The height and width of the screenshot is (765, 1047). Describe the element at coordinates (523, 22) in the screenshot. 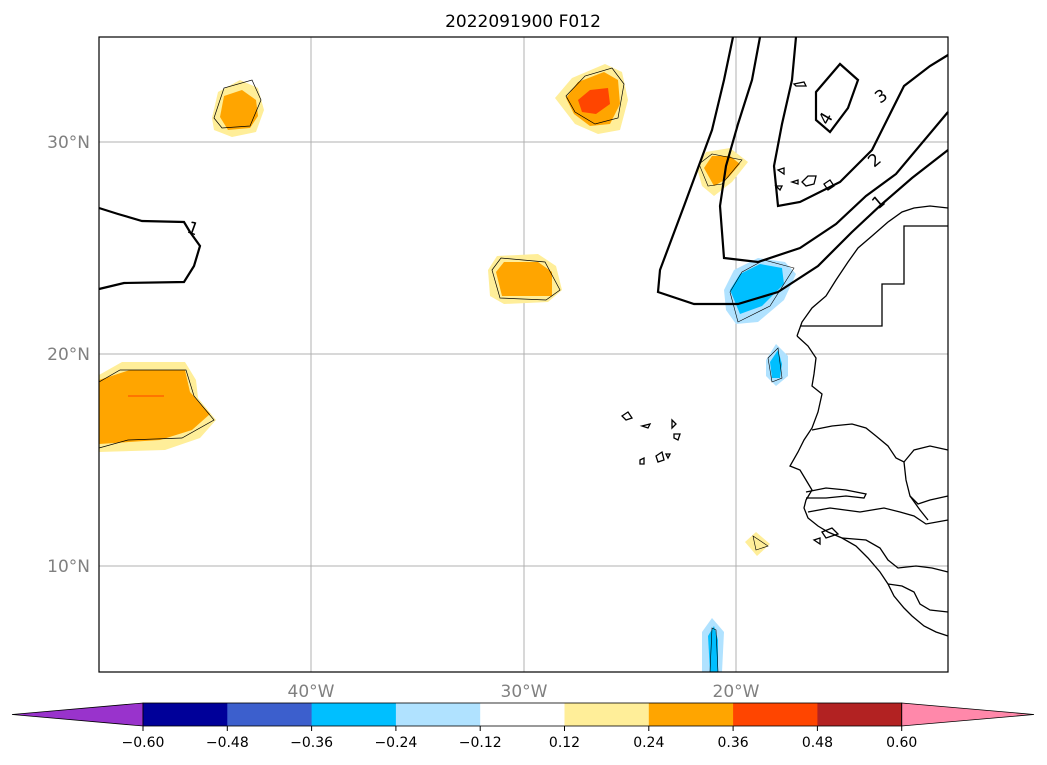

I see `map-title: 2022091900 F012` at that location.